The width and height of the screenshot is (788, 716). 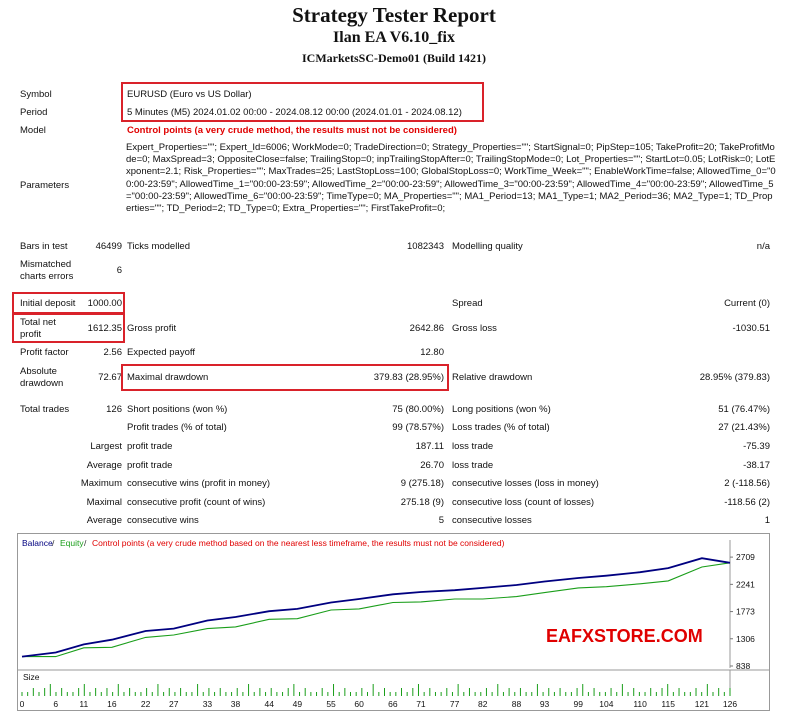 What do you see at coordinates (421, 704) in the screenshot?
I see `x-tick-label: 71` at bounding box center [421, 704].